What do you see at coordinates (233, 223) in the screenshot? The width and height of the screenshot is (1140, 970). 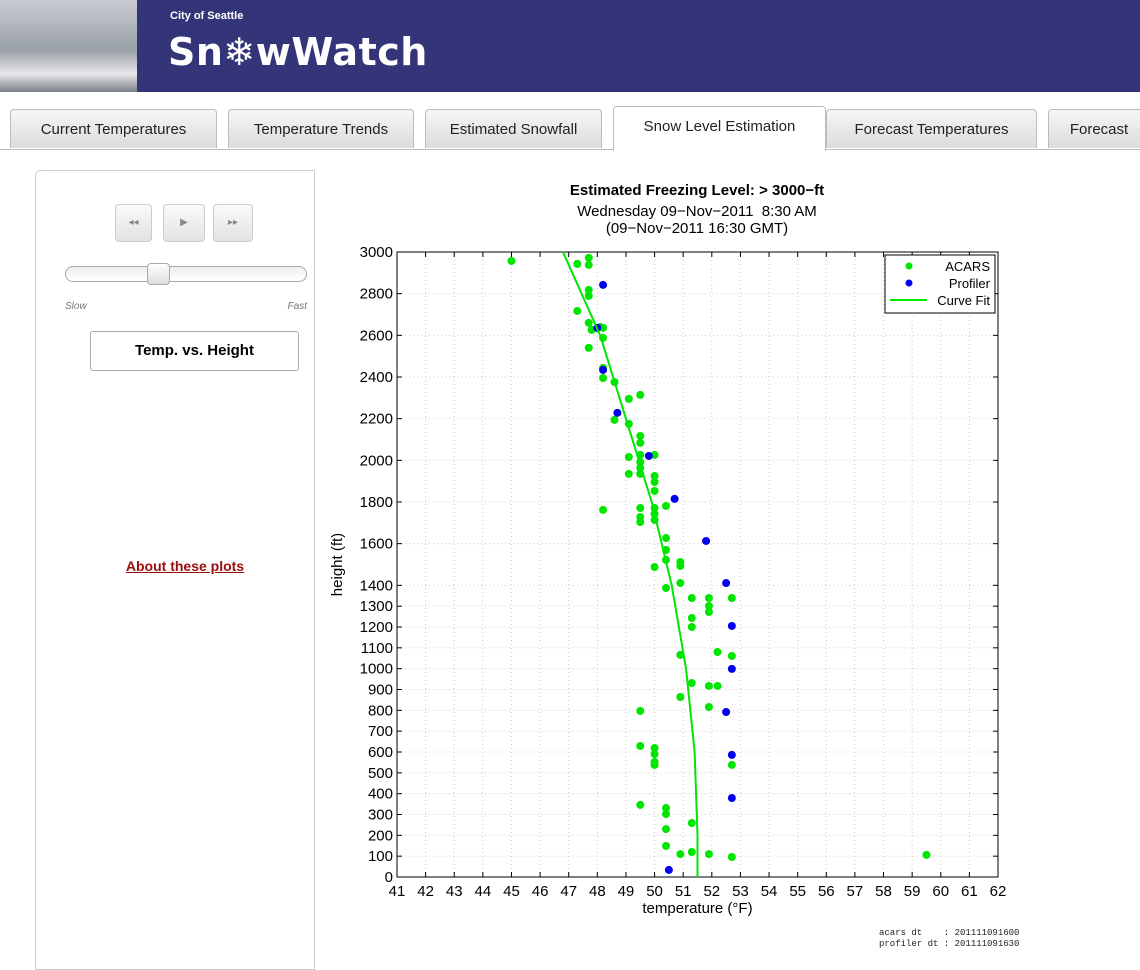 I see `forward-button: ▸▸` at bounding box center [233, 223].